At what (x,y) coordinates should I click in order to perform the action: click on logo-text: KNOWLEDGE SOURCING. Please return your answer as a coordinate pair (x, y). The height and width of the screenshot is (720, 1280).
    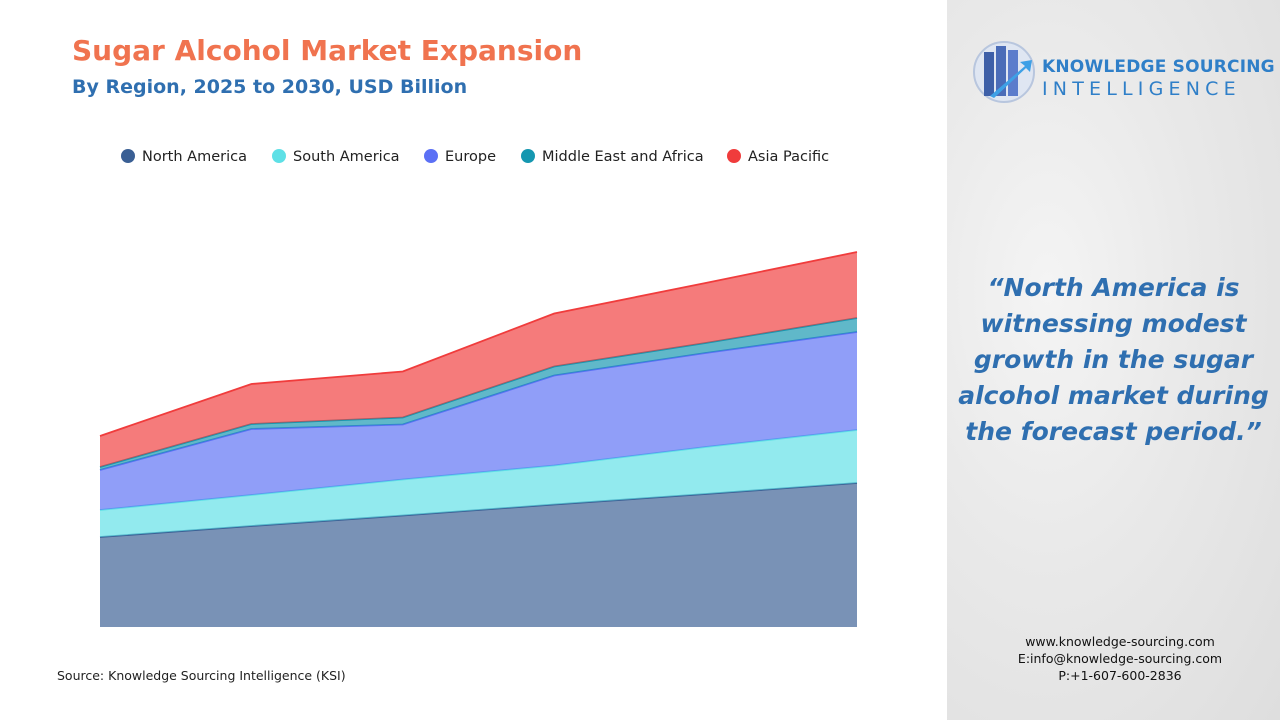
    Looking at the image, I should click on (1158, 67).